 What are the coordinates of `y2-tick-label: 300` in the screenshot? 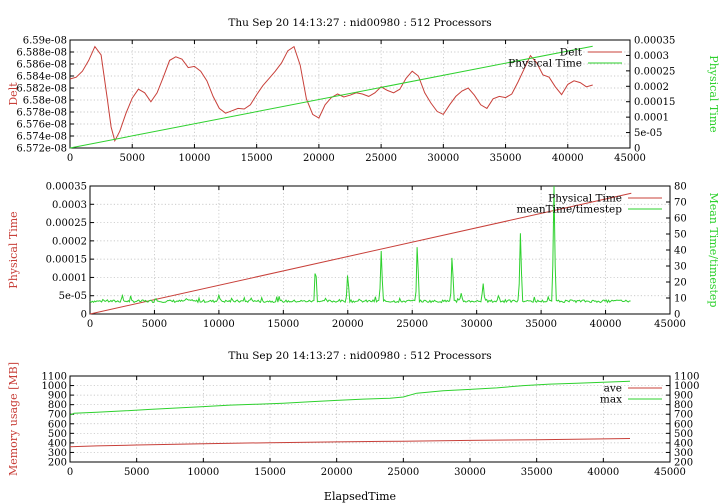 It's located at (683, 453).